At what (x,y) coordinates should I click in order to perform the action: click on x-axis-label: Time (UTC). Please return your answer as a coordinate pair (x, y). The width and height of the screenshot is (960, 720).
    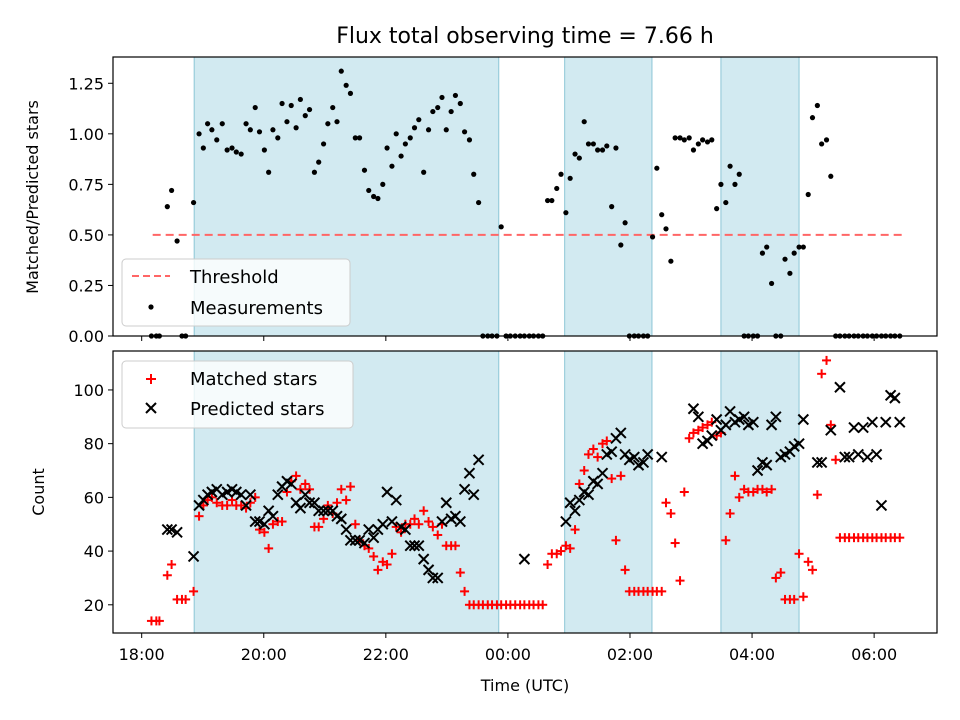
    Looking at the image, I should click on (524, 685).